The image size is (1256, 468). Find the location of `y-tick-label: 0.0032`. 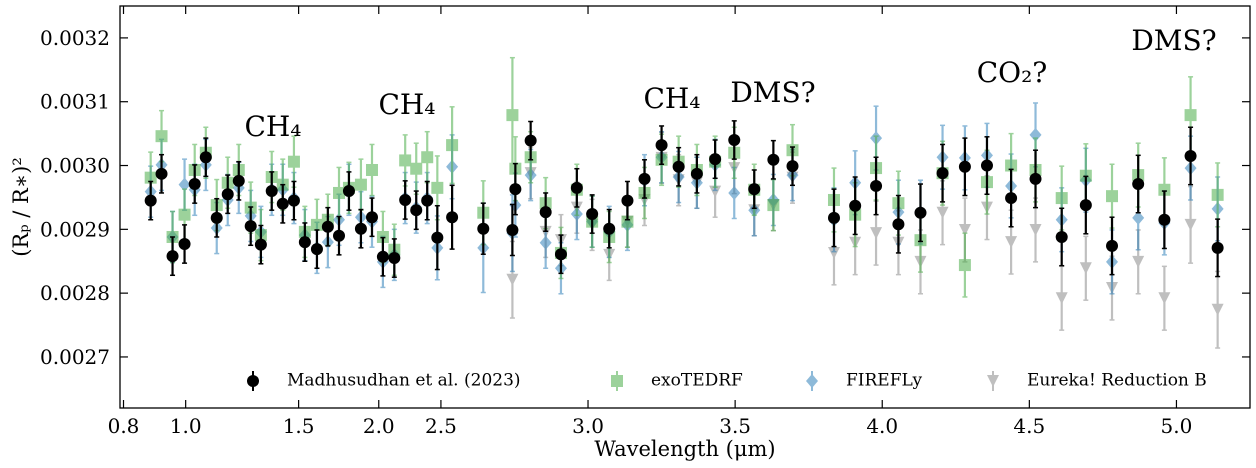

y-tick-label: 0.0032 is located at coordinates (75, 38).